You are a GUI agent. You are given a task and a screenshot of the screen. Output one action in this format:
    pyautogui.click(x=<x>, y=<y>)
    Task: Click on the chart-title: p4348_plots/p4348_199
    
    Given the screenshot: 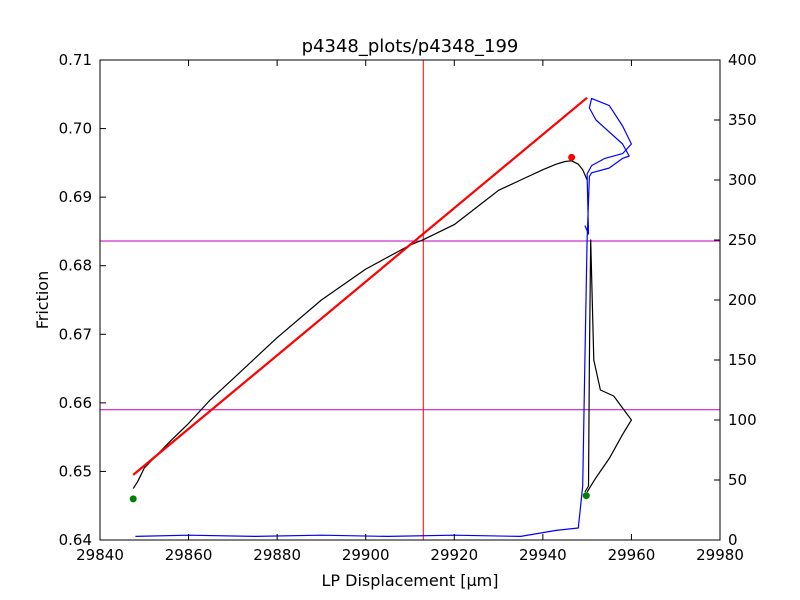 What is the action you would take?
    pyautogui.click(x=410, y=46)
    